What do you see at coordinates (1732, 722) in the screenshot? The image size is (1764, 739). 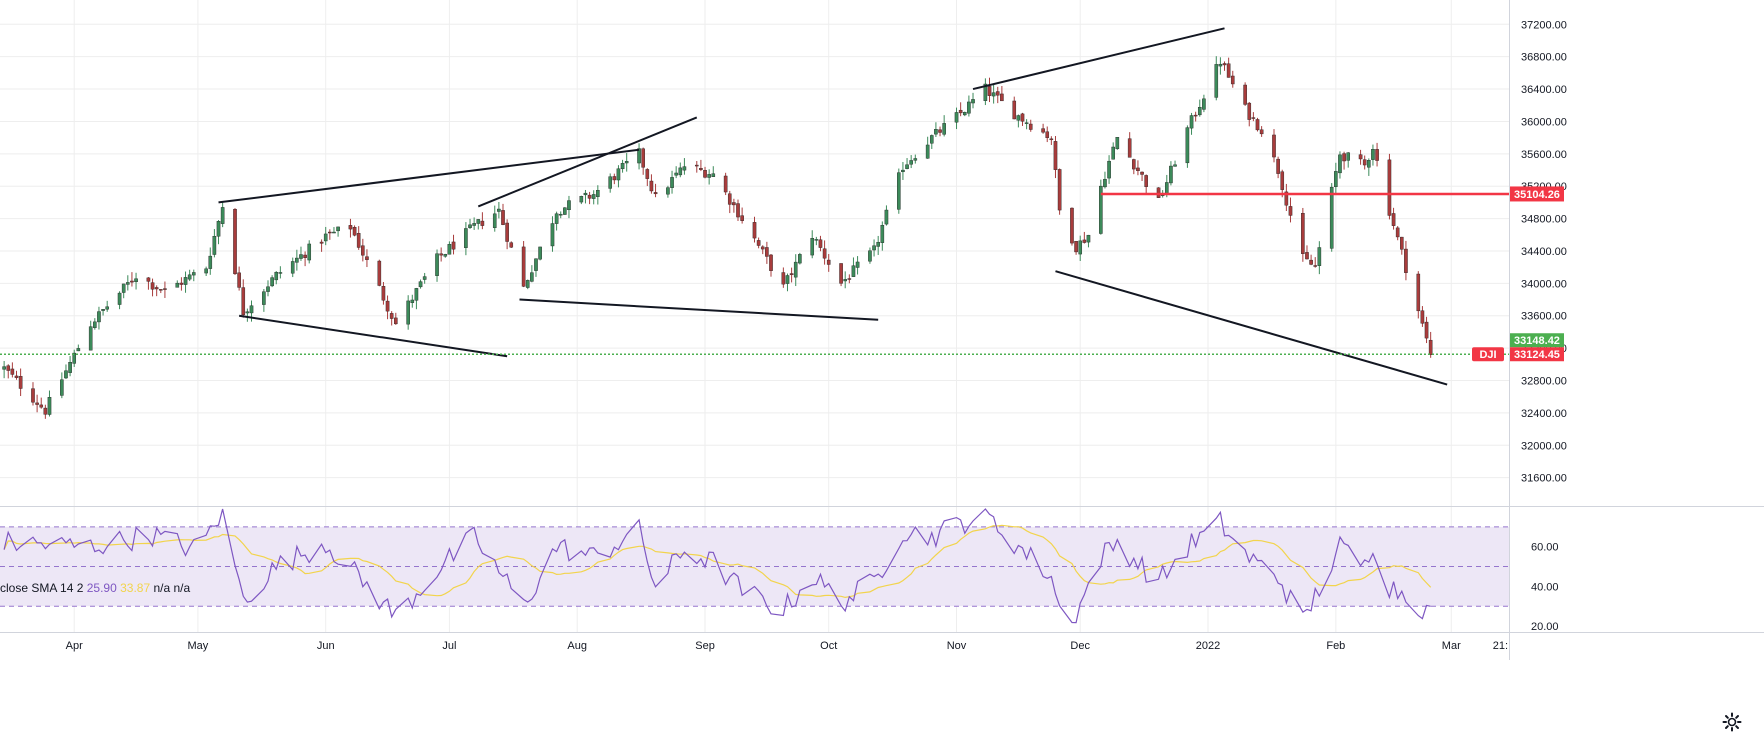 I see `settings-gear-icon` at bounding box center [1732, 722].